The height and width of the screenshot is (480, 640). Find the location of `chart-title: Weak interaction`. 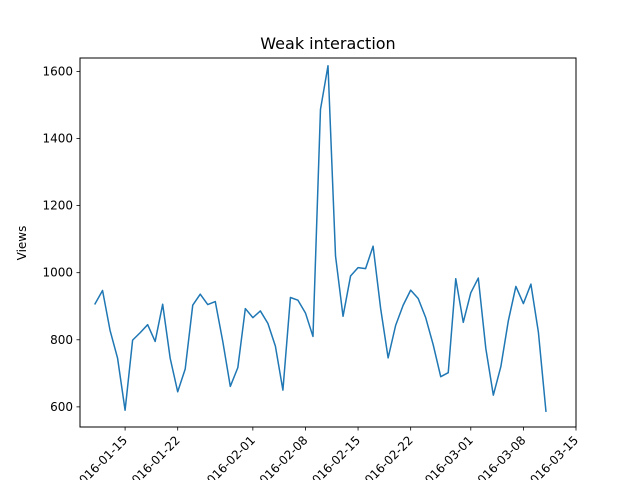

chart-title: Weak interaction is located at coordinates (327, 43).